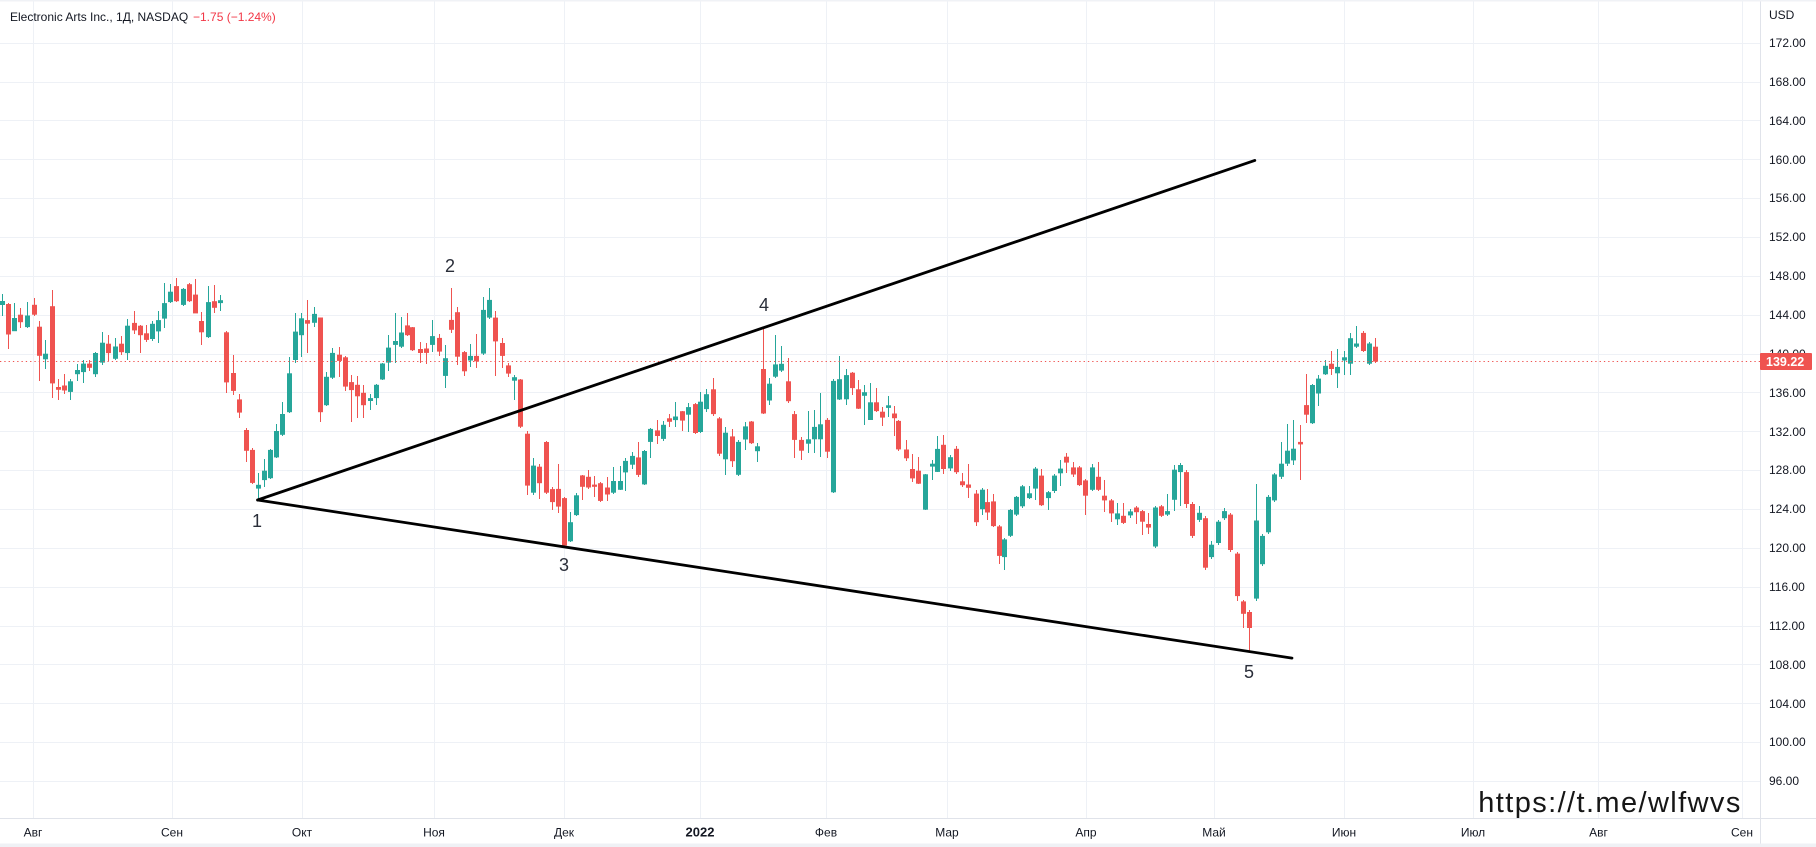 The image size is (1816, 847). I want to click on svg-text: 144.00, so click(1787, 315).